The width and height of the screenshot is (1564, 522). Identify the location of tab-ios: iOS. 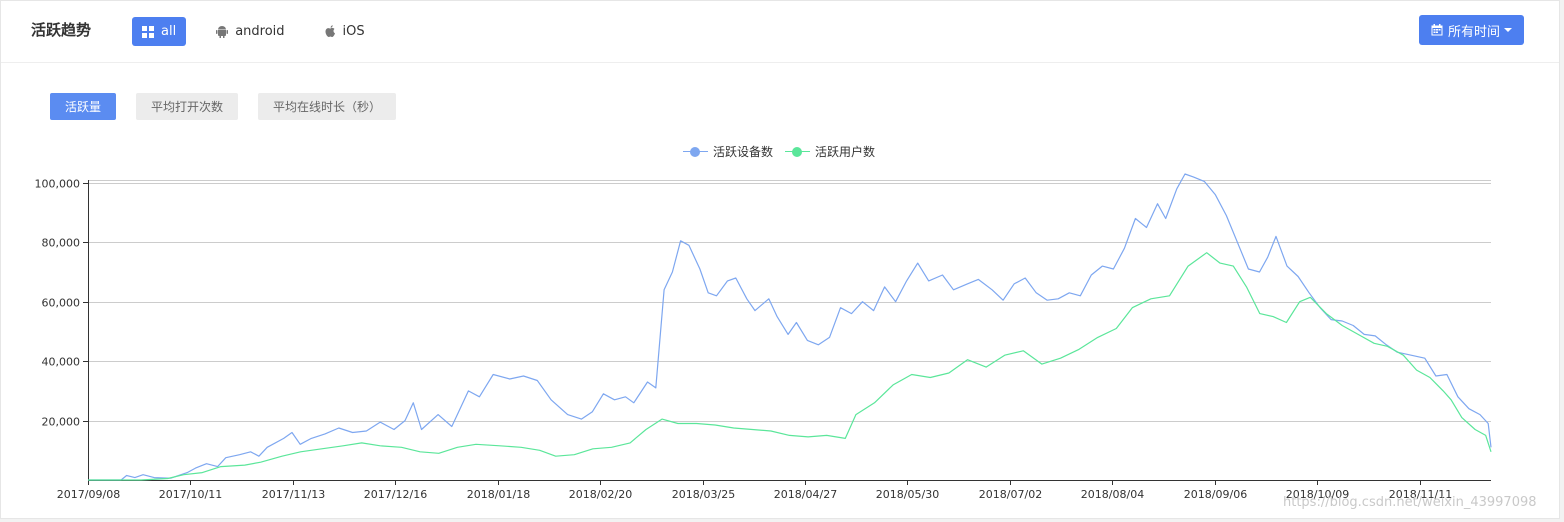
(345, 31).